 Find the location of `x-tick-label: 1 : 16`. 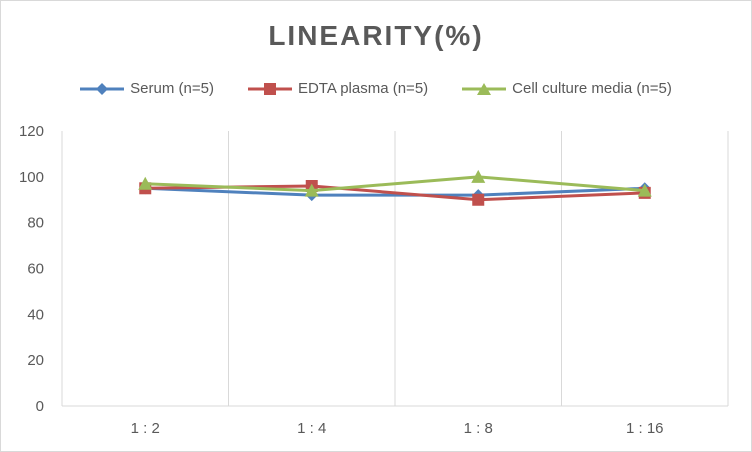

x-tick-label: 1 : 16 is located at coordinates (645, 428).